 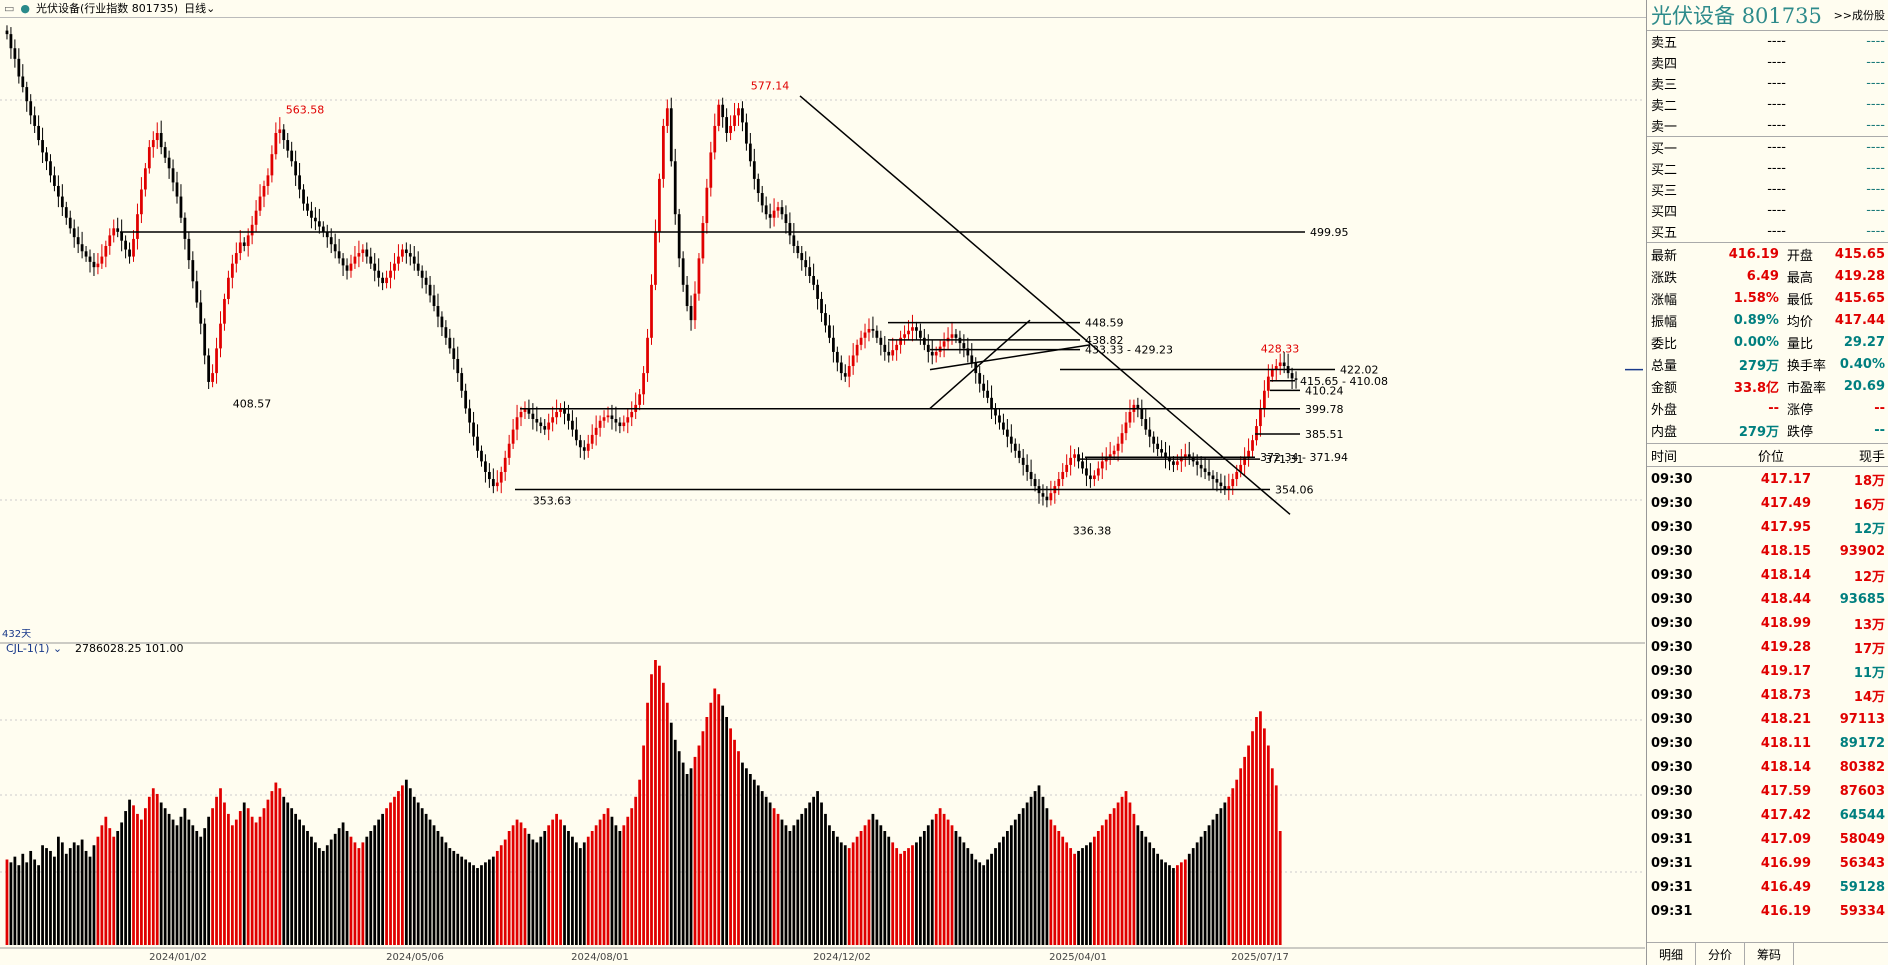 I want to click on order-volume: ----, so click(x=1875, y=168).